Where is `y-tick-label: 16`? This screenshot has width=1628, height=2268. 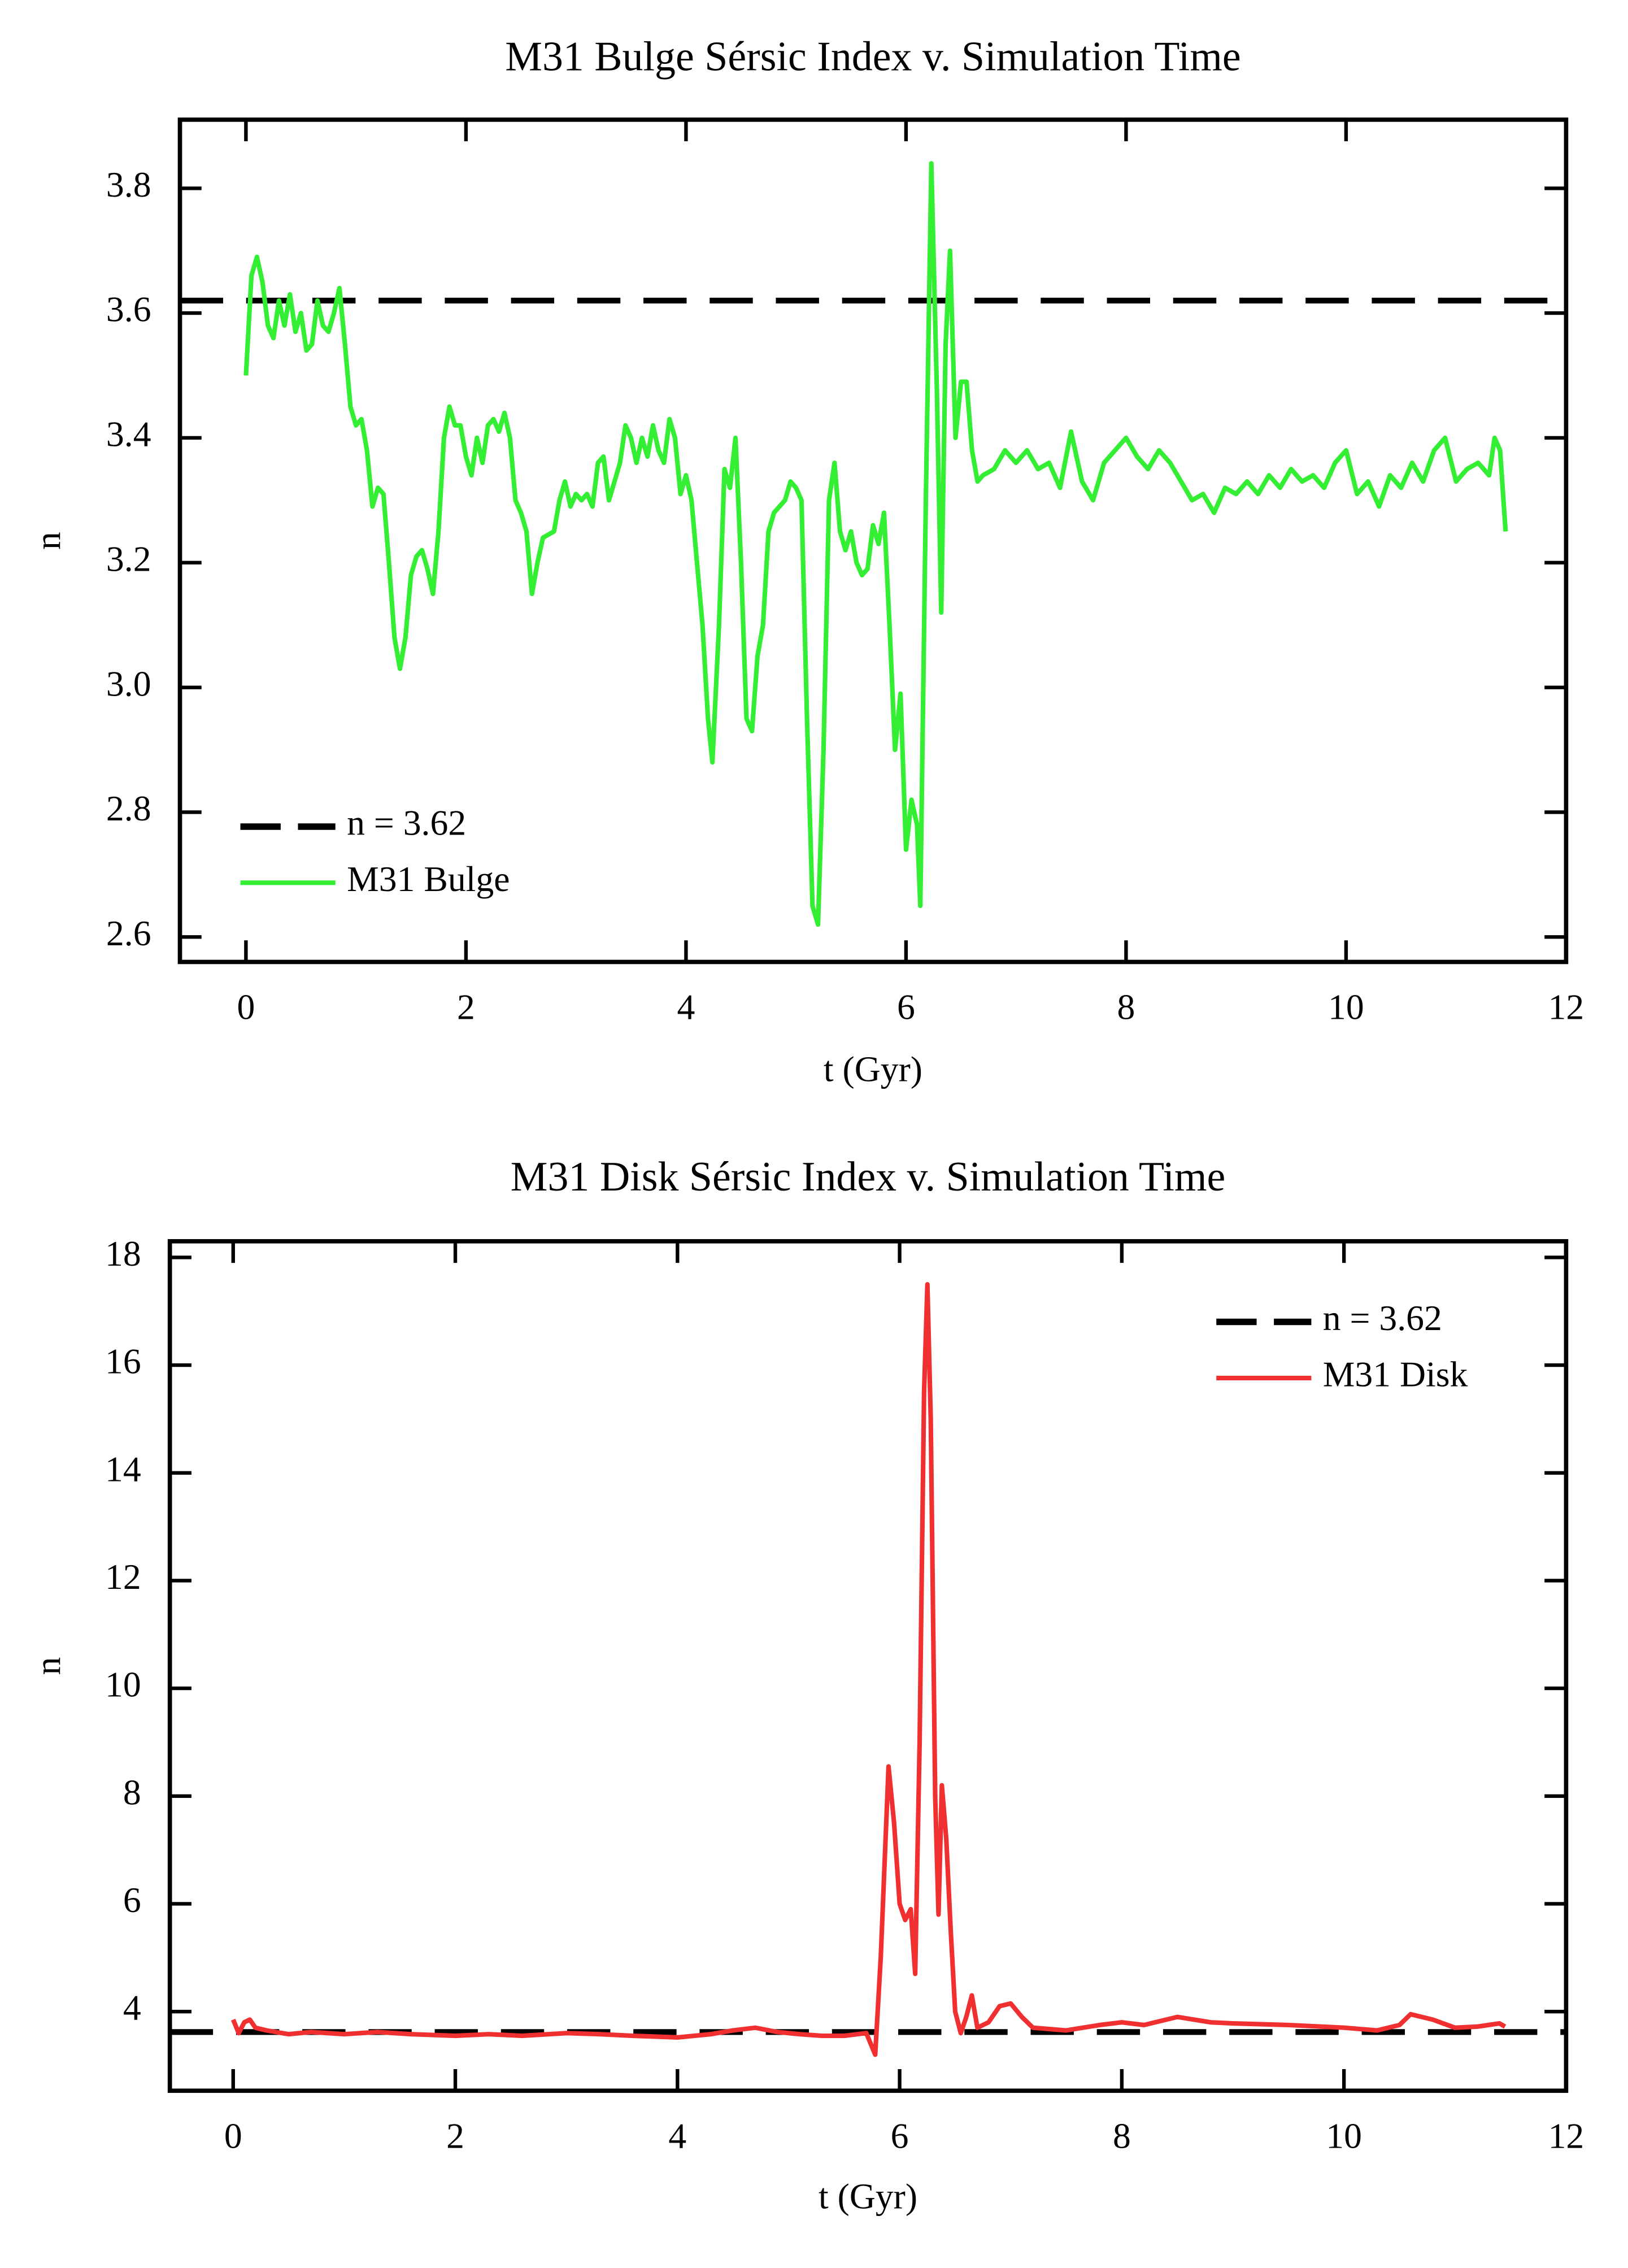
y-tick-label: 16 is located at coordinates (123, 1361).